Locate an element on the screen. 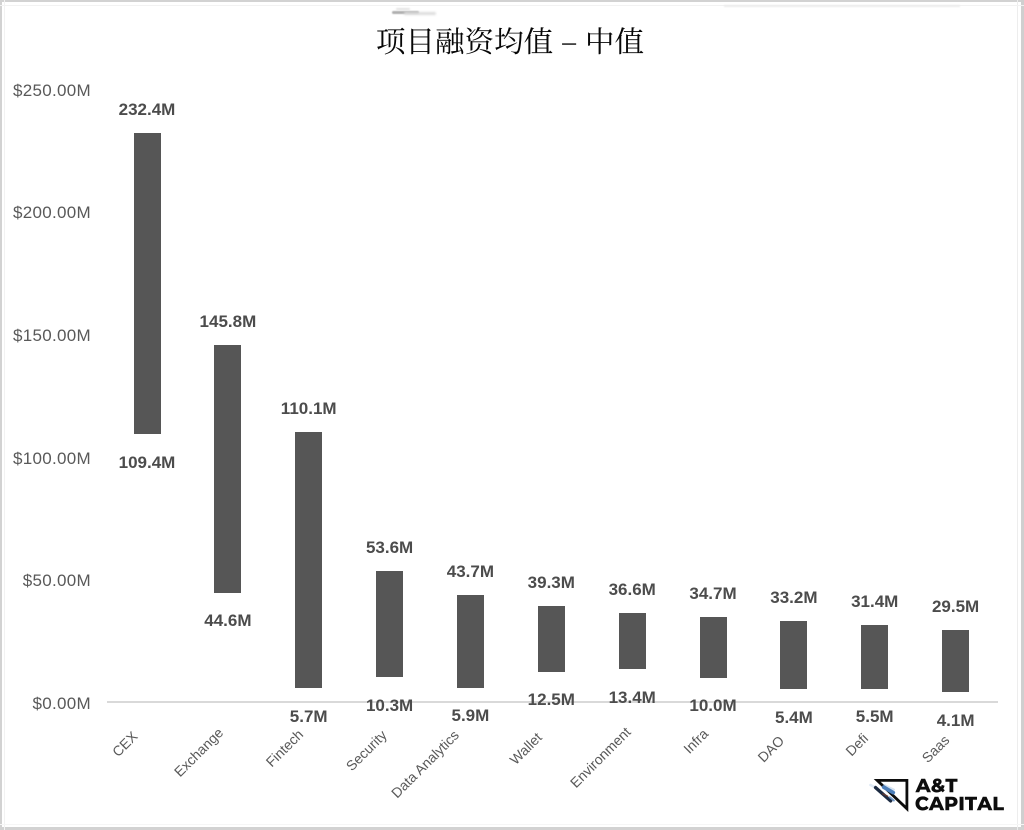 This screenshot has width=1024, height=830. svg-text: Data Analytics is located at coordinates (425, 764).